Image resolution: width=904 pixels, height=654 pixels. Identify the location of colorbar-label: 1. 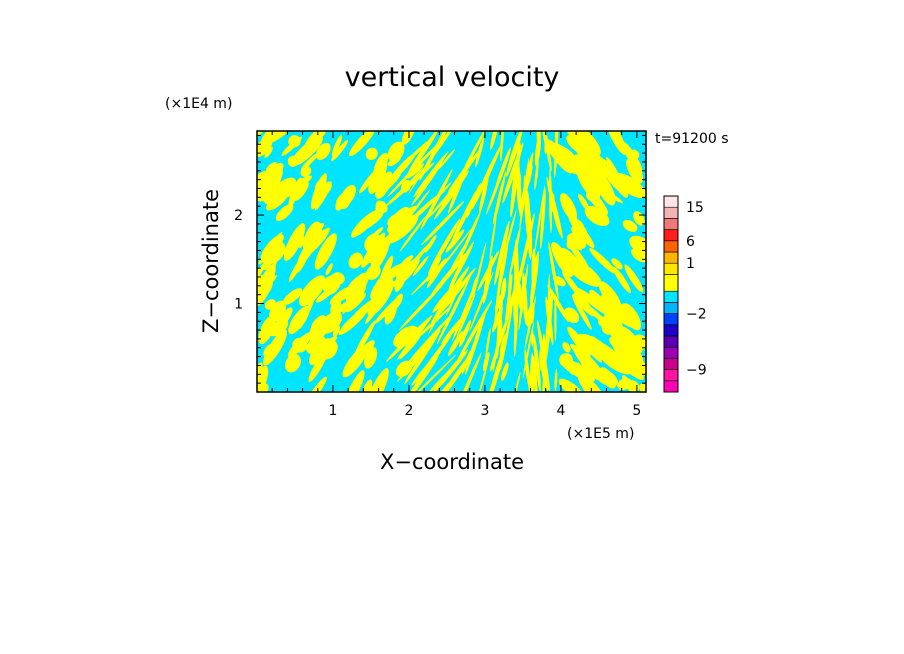
(690, 264).